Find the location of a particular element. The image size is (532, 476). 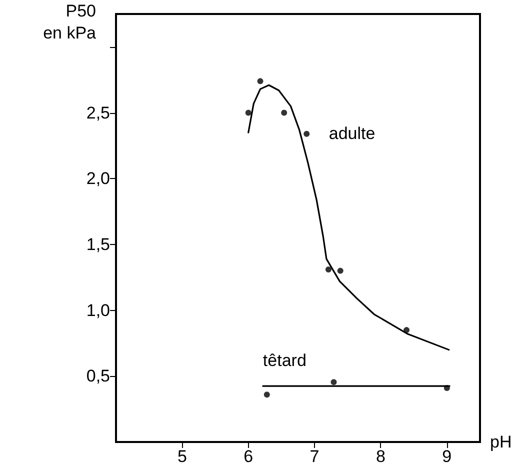

series-label: adulte is located at coordinates (352, 134).